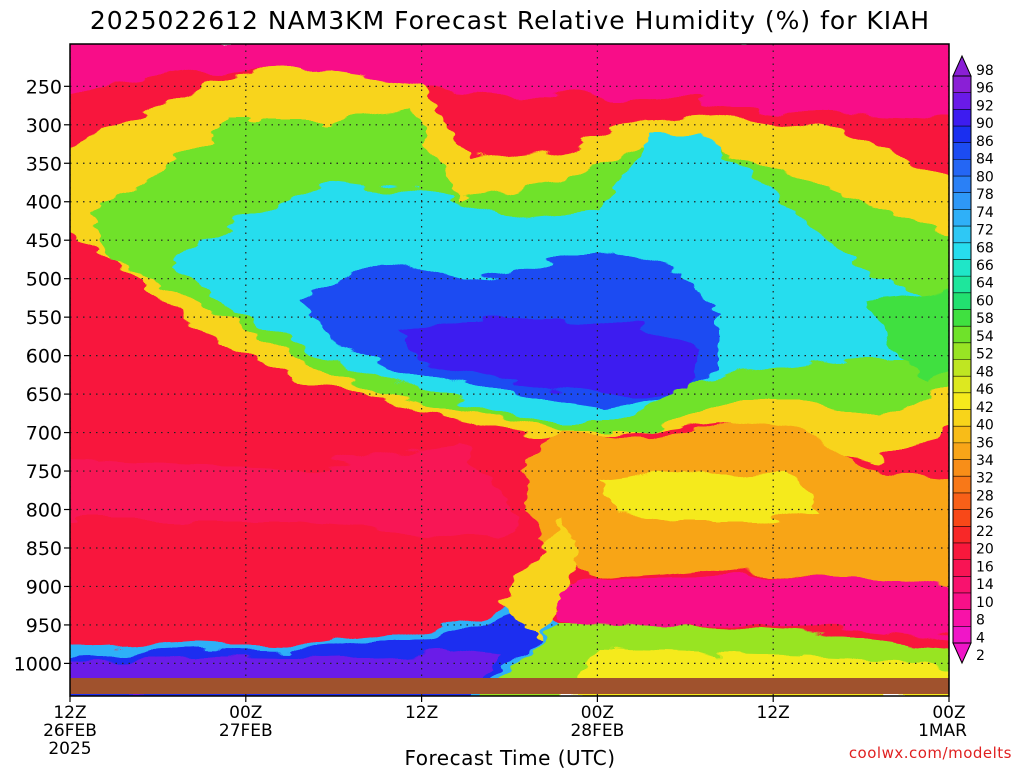  I want to click on field-upper-deep-blue, so click(550, 360).